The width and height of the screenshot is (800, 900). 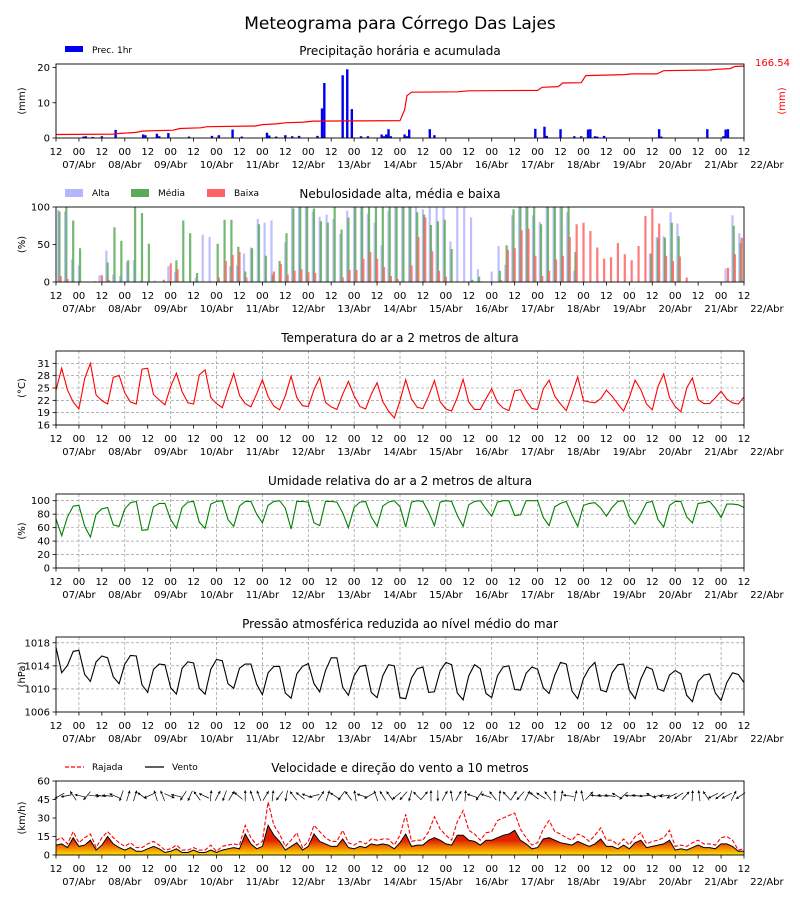 I want to click on clouds-x-date-label: 20/Abr, so click(x=675, y=309).